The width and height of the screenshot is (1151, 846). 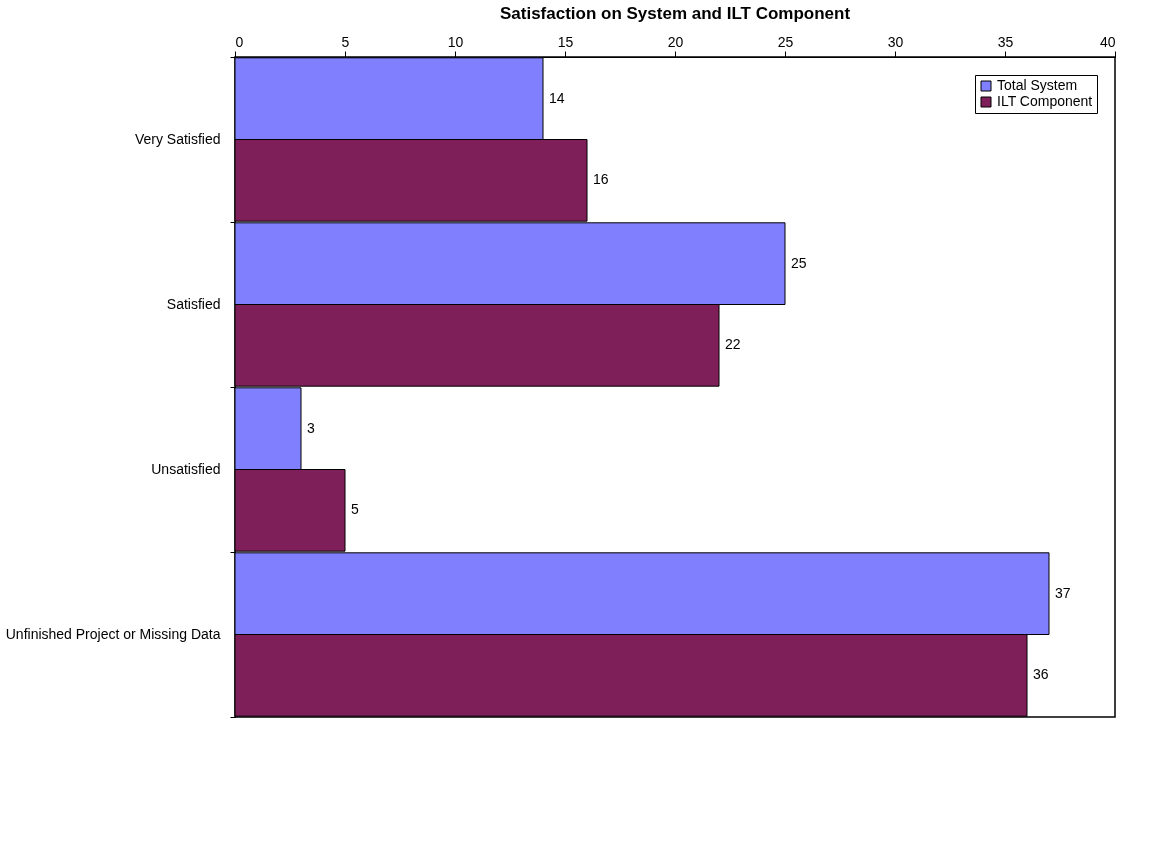 I want to click on x-tick-label: 15, so click(x=565, y=41).